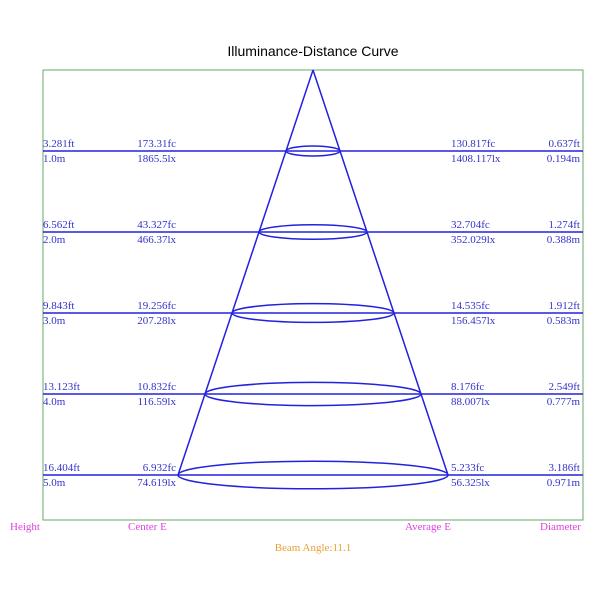 The width and height of the screenshot is (600, 600). I want to click on row-label: 3.0m, so click(54, 321).